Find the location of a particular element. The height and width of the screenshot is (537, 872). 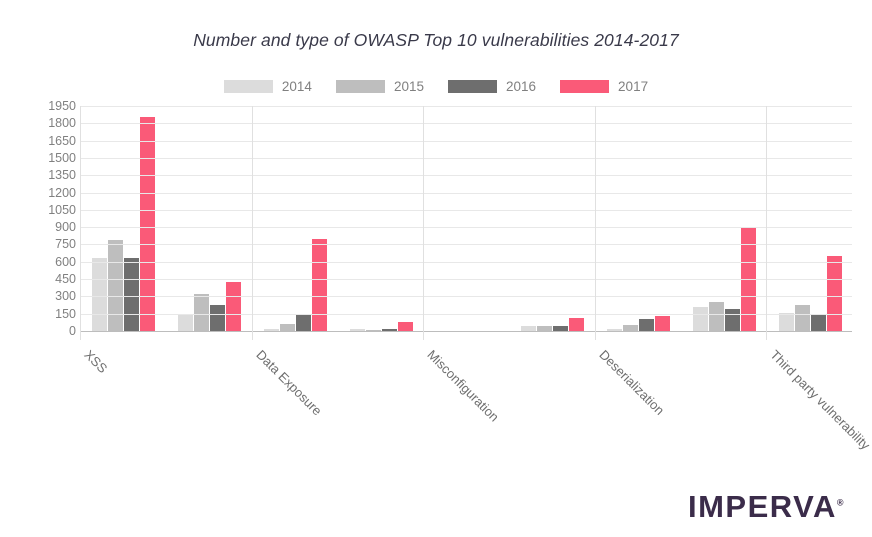

y-axis-tick-label: 900 is located at coordinates (65, 226).